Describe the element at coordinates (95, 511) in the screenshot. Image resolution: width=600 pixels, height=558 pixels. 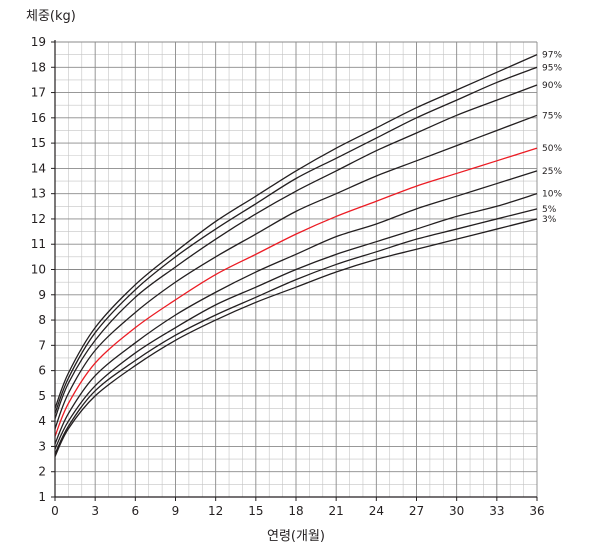
I see `x-tick-label: 3` at that location.